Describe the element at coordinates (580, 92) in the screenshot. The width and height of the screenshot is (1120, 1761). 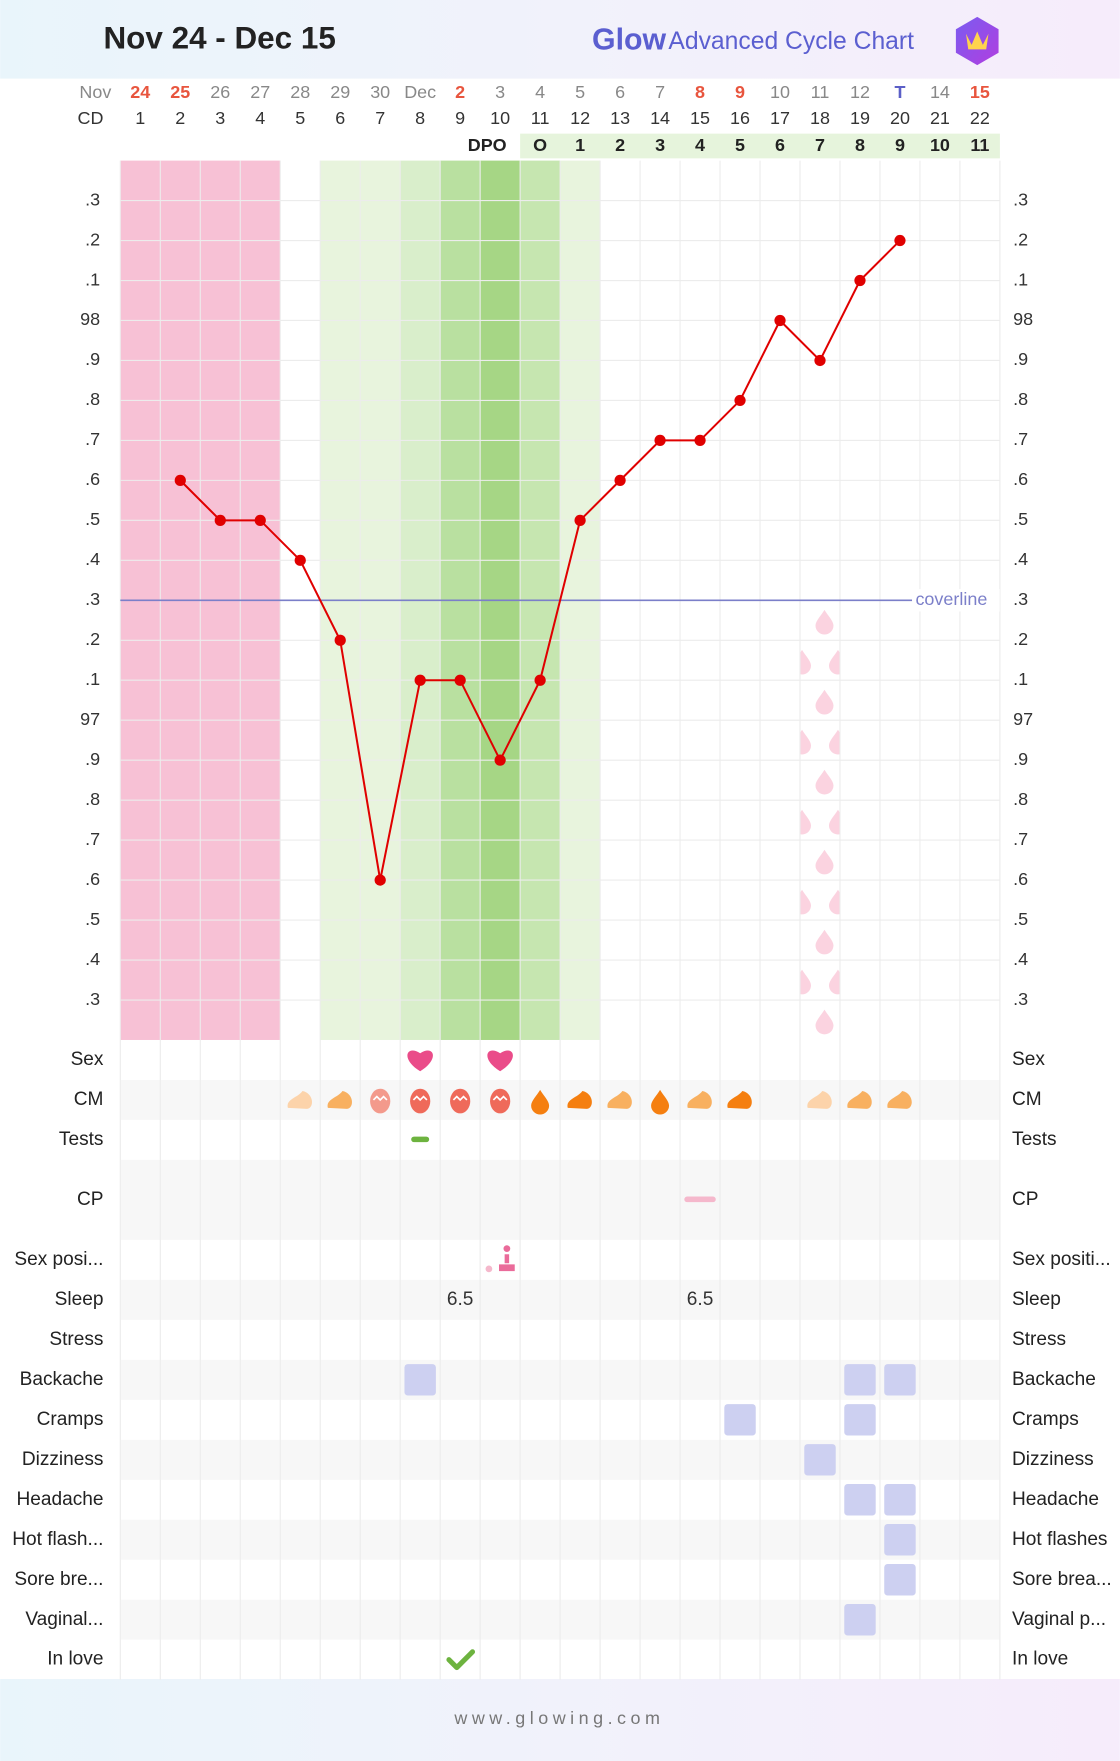
I see `date-label: 5` at that location.